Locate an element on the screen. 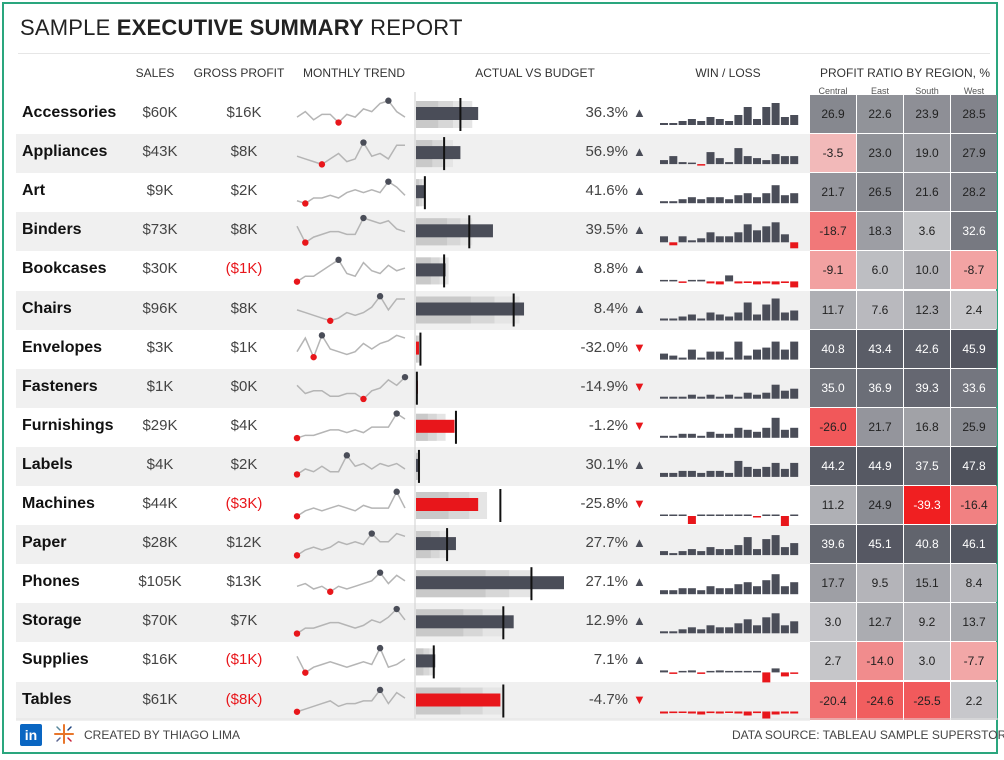 The width and height of the screenshot is (1004, 760). category-label: Art is located at coordinates (34, 191).